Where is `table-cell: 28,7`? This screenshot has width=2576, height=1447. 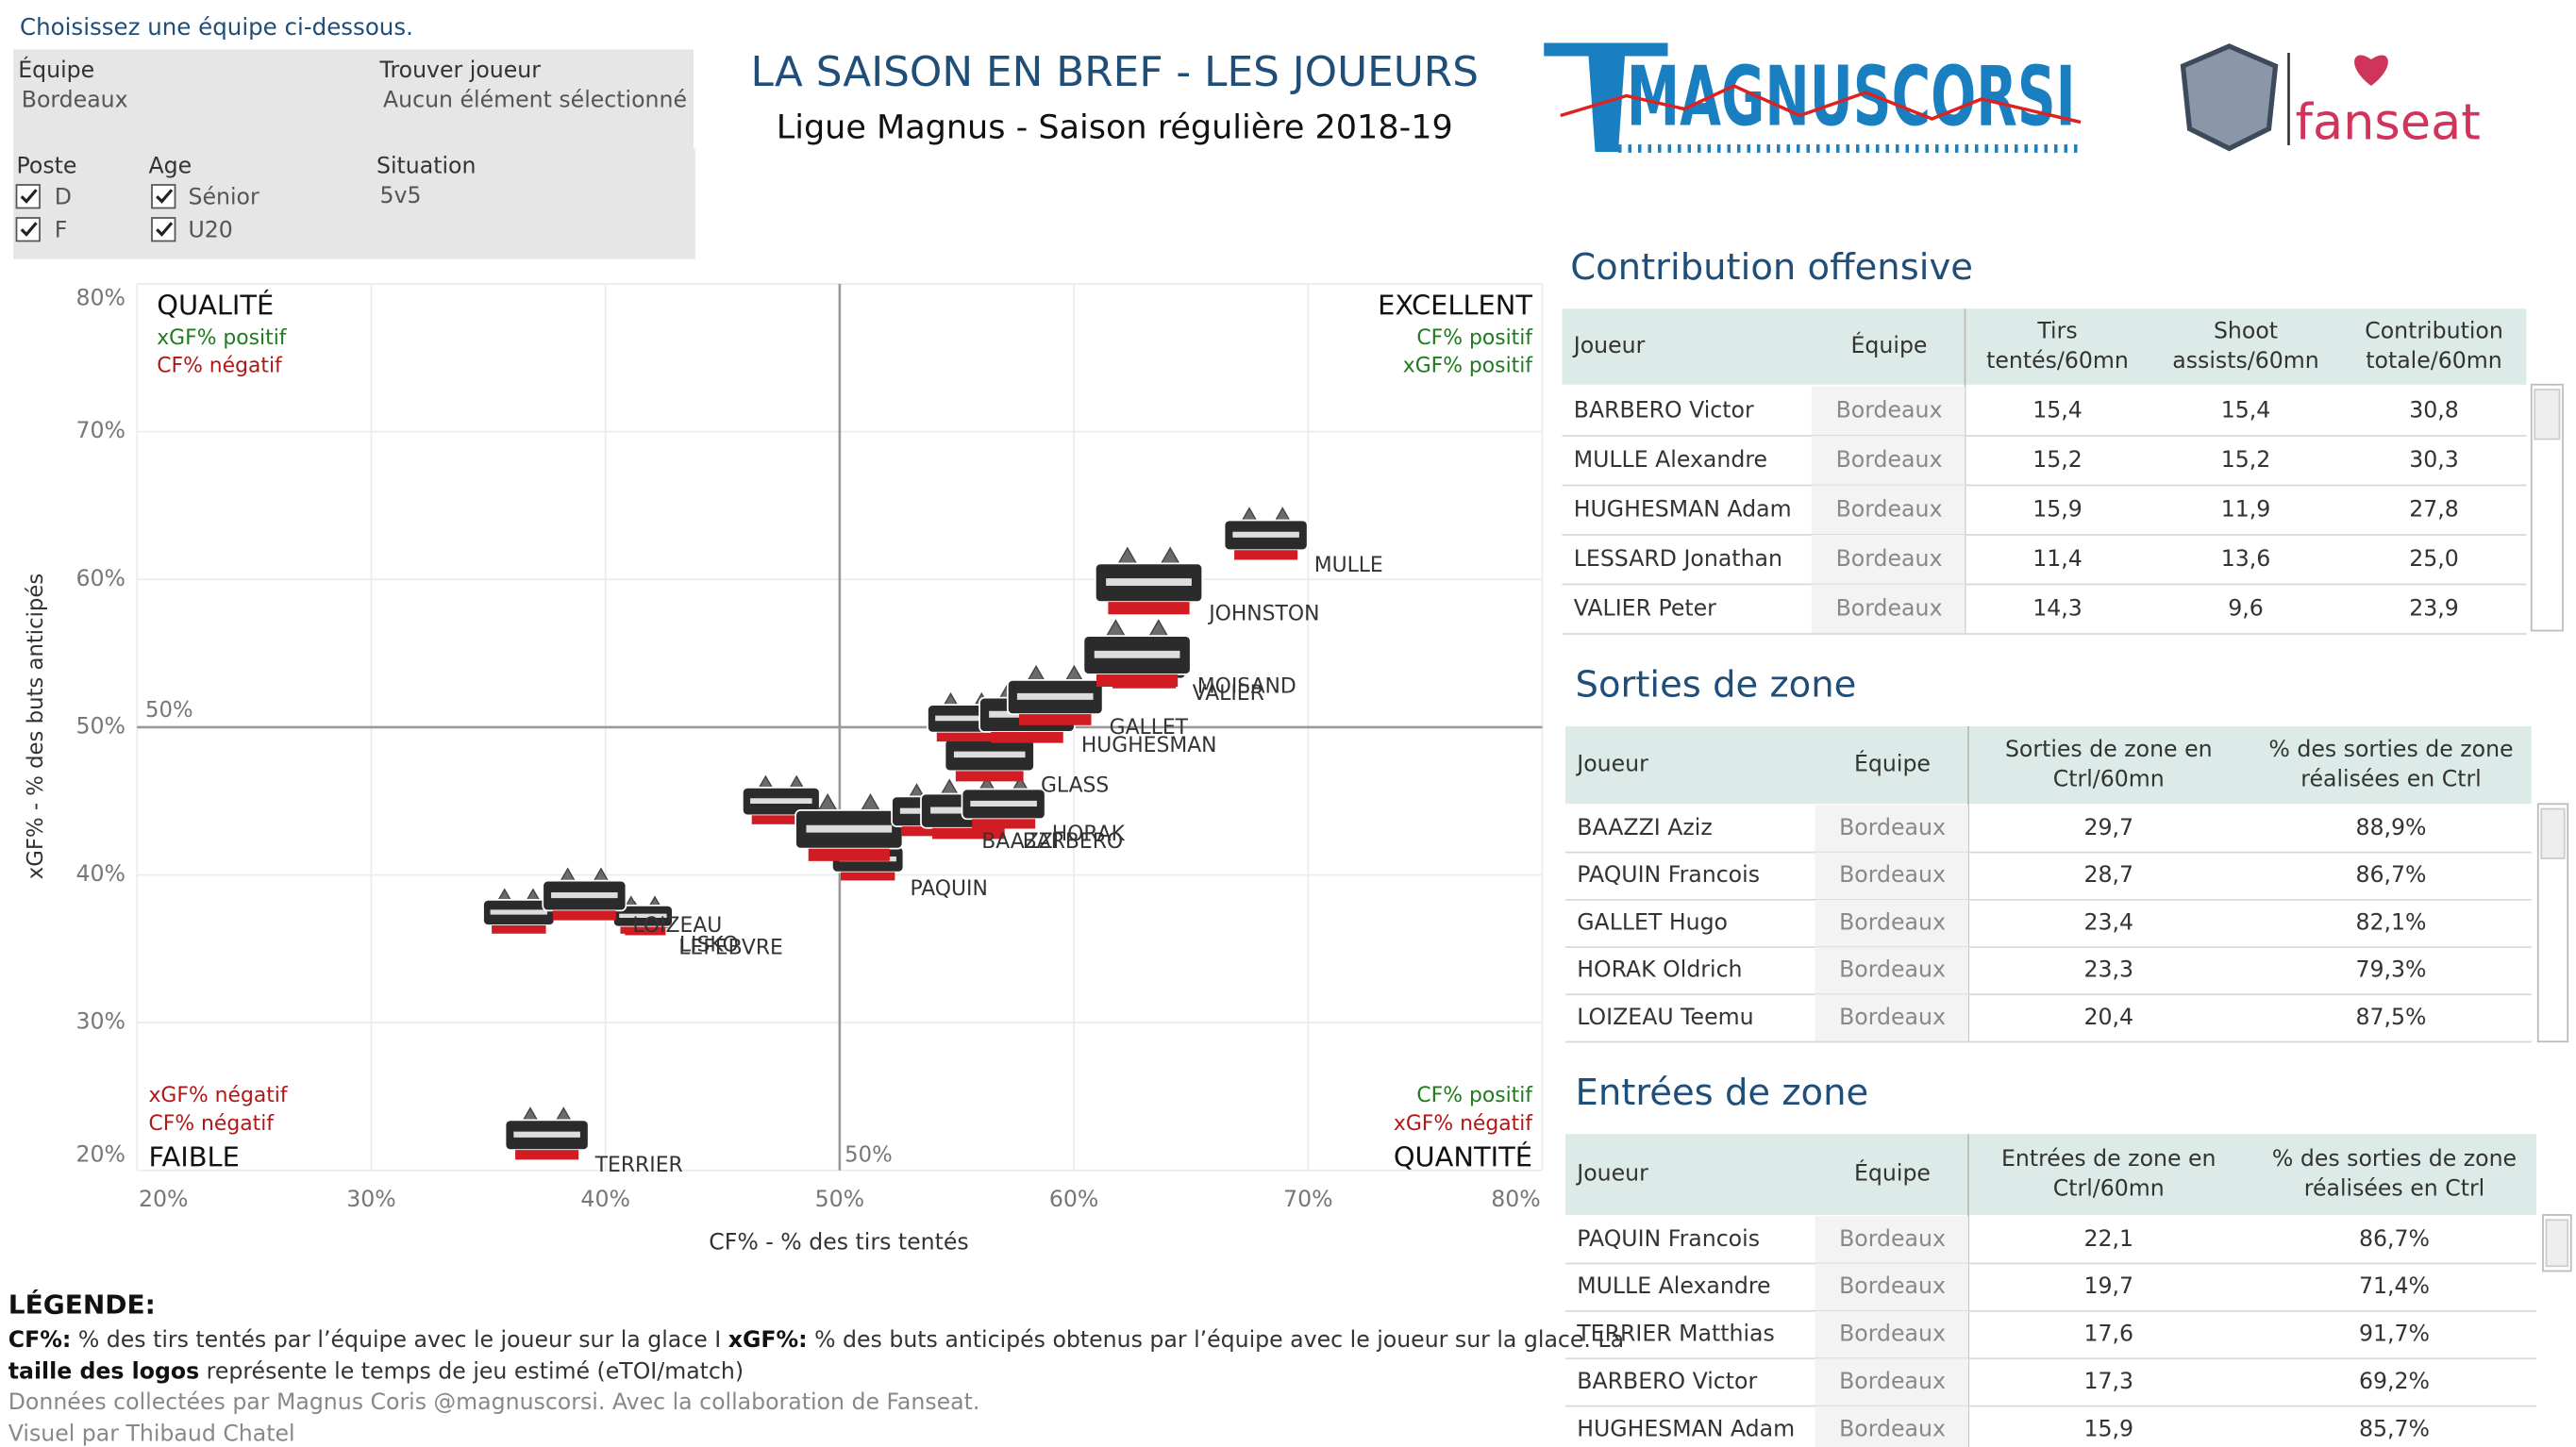
table-cell: 28,7 is located at coordinates (2108, 875).